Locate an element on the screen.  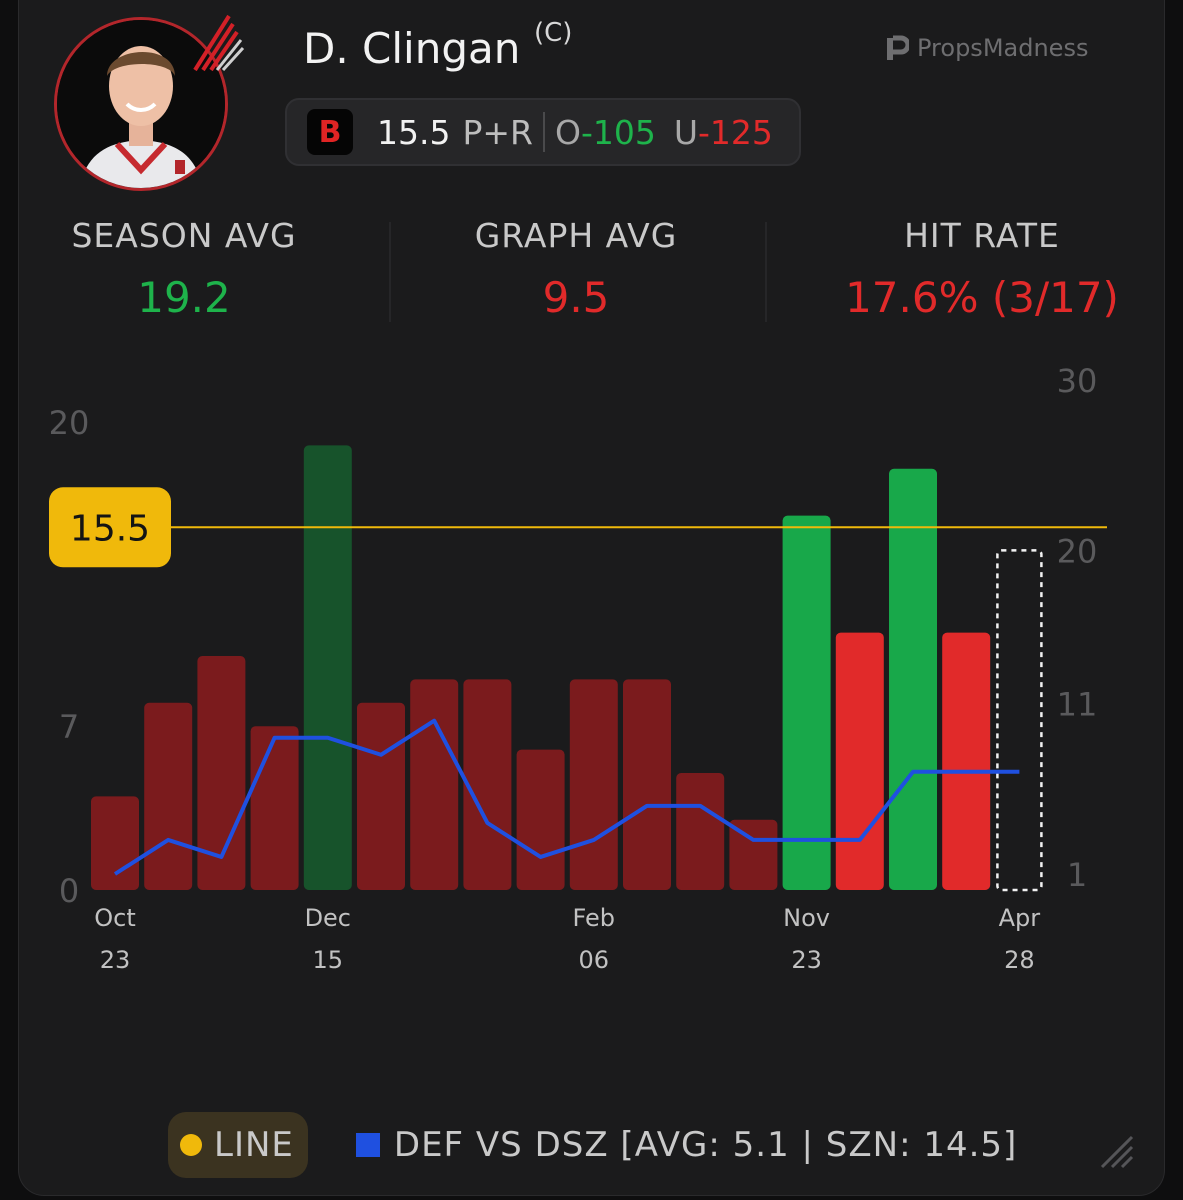
brand-name: PropsMadness is located at coordinates (1003, 48).